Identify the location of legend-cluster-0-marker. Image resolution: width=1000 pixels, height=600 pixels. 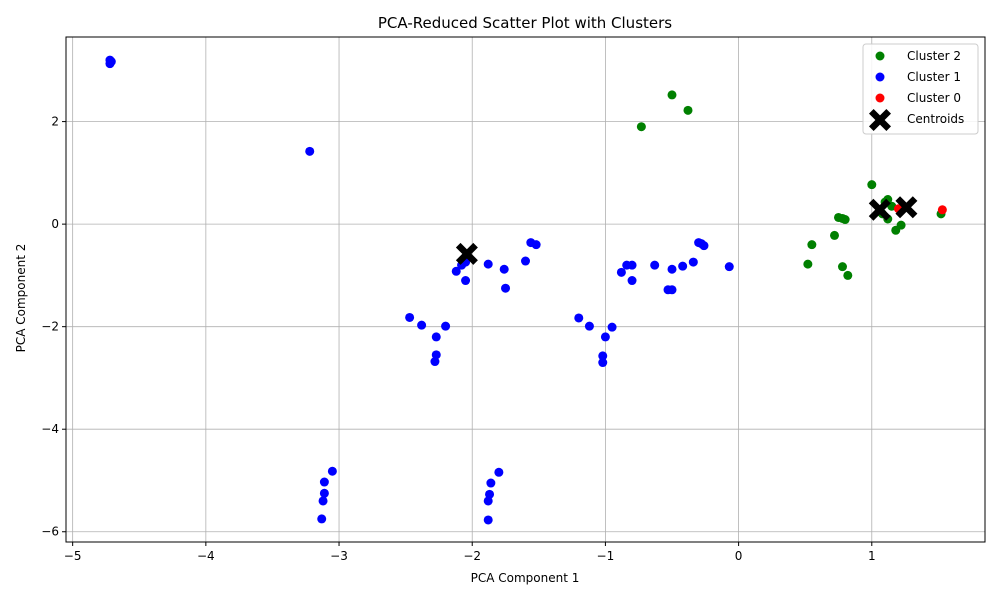
(880, 98).